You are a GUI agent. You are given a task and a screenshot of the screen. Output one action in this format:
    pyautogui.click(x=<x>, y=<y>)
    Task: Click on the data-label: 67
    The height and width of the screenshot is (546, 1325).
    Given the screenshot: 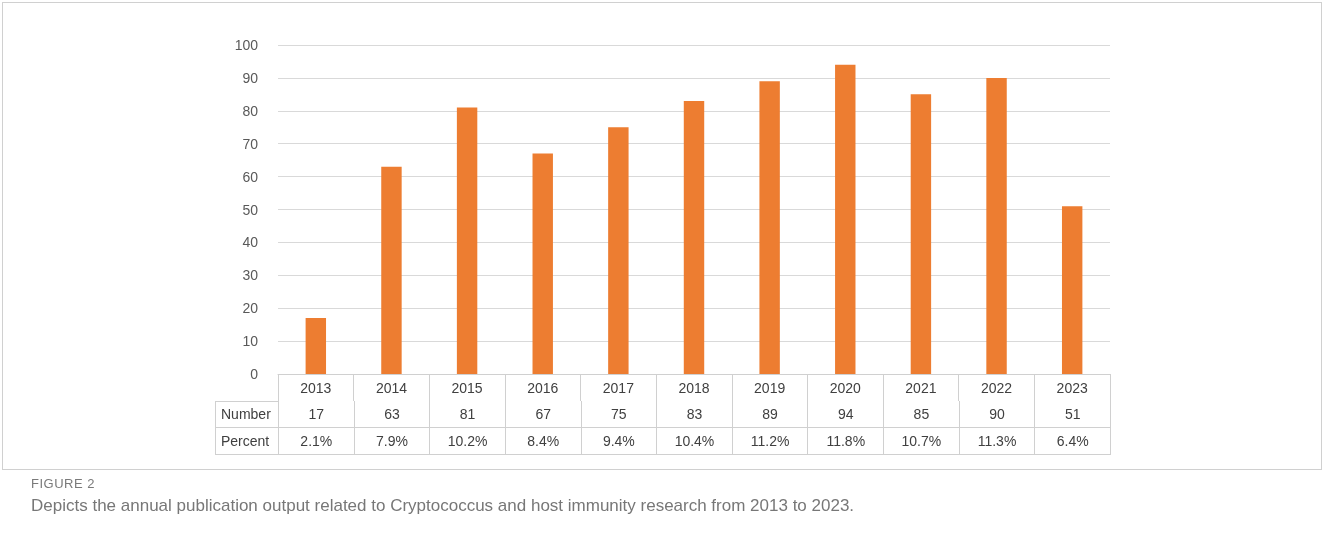 What is the action you would take?
    pyautogui.click(x=542, y=414)
    